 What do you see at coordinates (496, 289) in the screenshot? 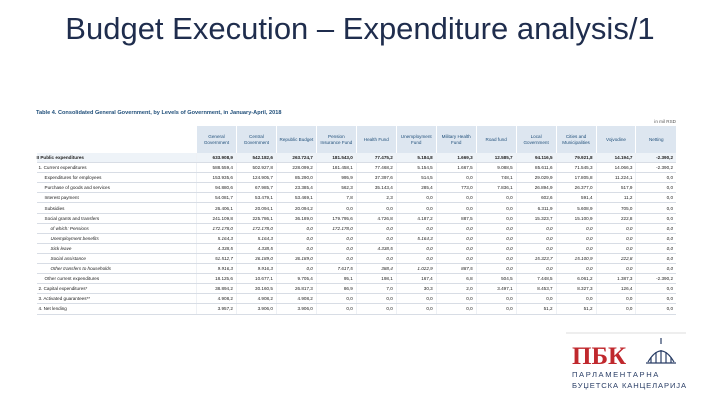
I see `cell: 3.497,1` at bounding box center [496, 289].